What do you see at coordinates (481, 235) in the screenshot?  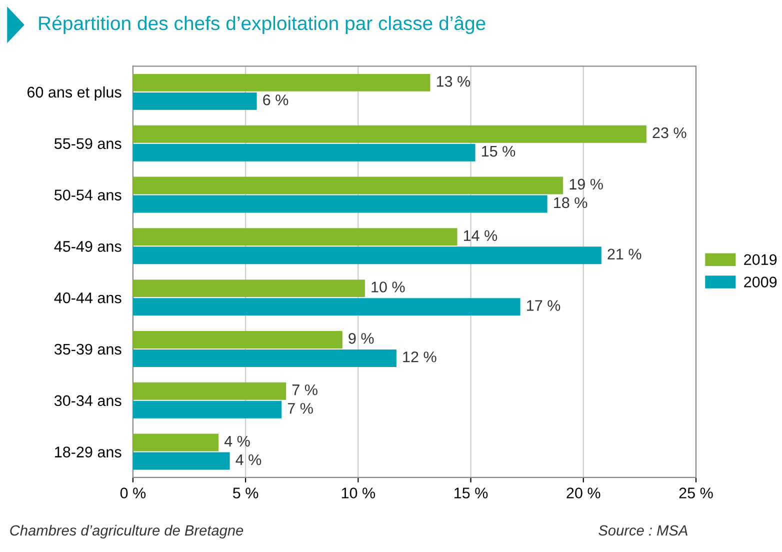 I see `data-label: 14 %` at bounding box center [481, 235].